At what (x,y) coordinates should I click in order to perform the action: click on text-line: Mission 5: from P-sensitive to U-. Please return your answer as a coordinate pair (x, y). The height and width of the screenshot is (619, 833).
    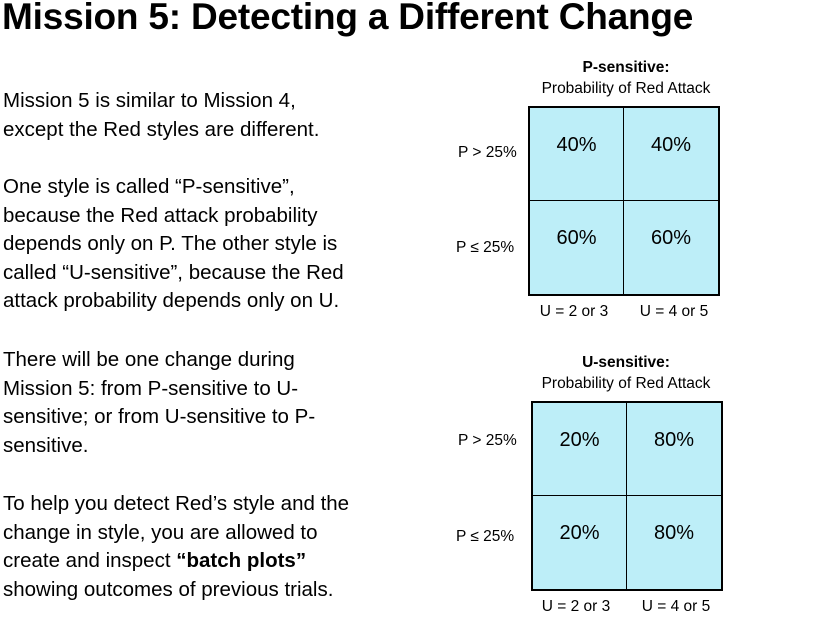
    Looking at the image, I should click on (151, 388).